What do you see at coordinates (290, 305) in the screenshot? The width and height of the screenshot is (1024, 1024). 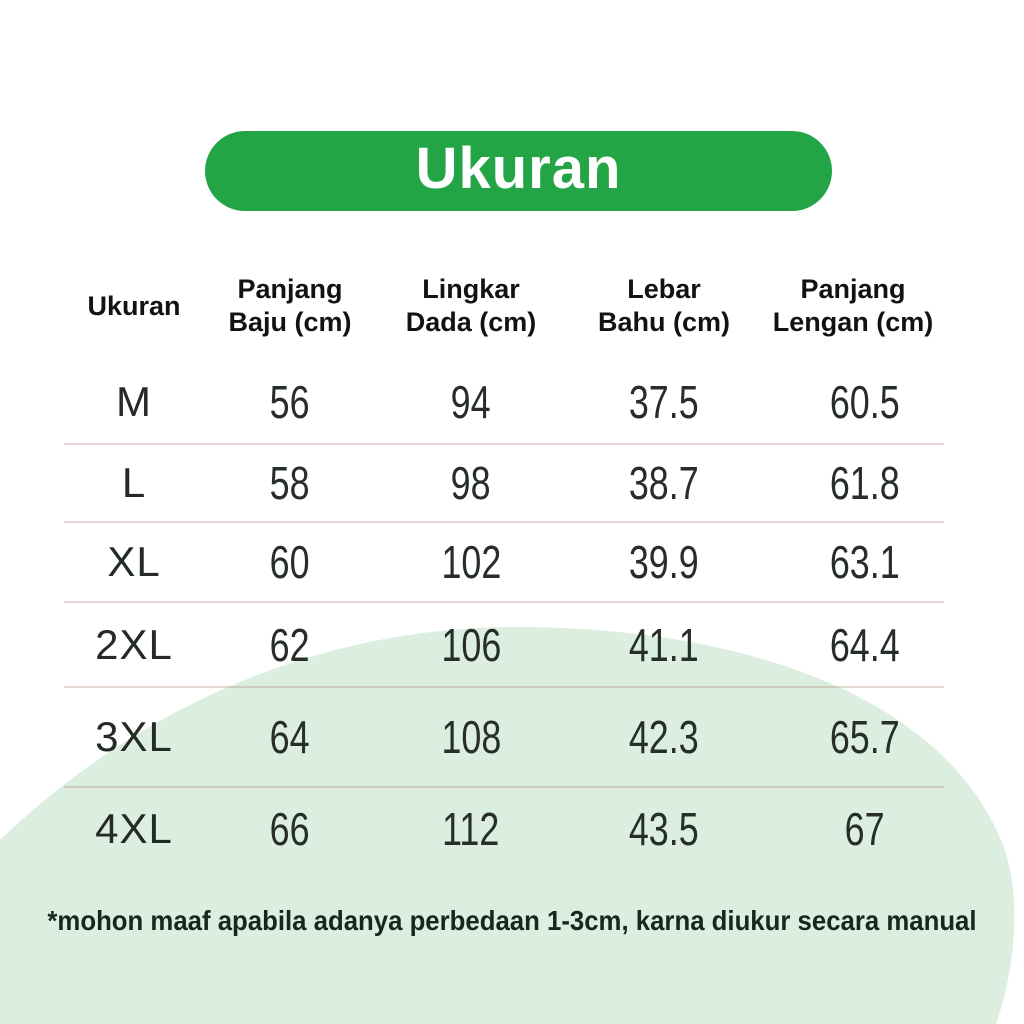 I see `column-header-panjang-baju: Panjang Baju (cm)` at bounding box center [290, 305].